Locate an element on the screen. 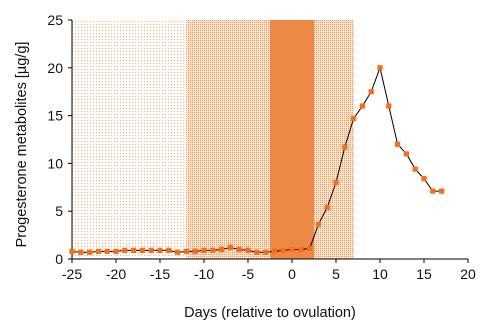 This screenshot has width=488, height=329. y-tick-label: 20 is located at coordinates (55, 68).